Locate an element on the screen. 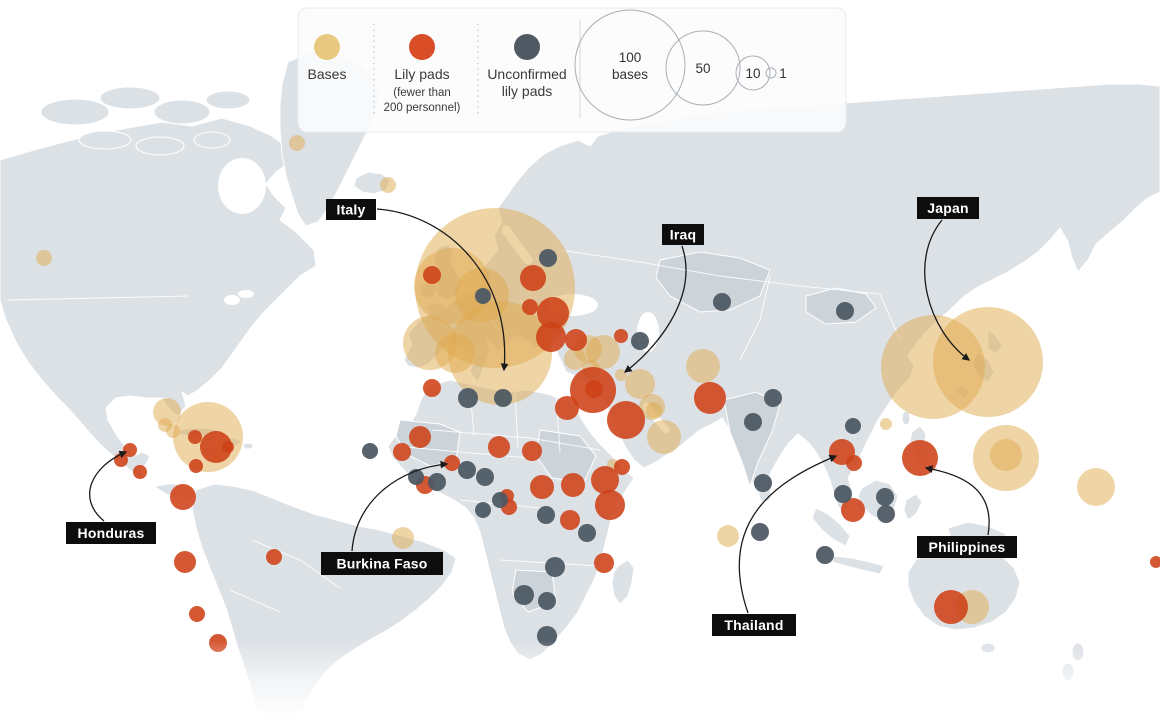 The height and width of the screenshot is (715, 1160). lily-pads-sublabel-1: (fewer than is located at coordinates (422, 93).